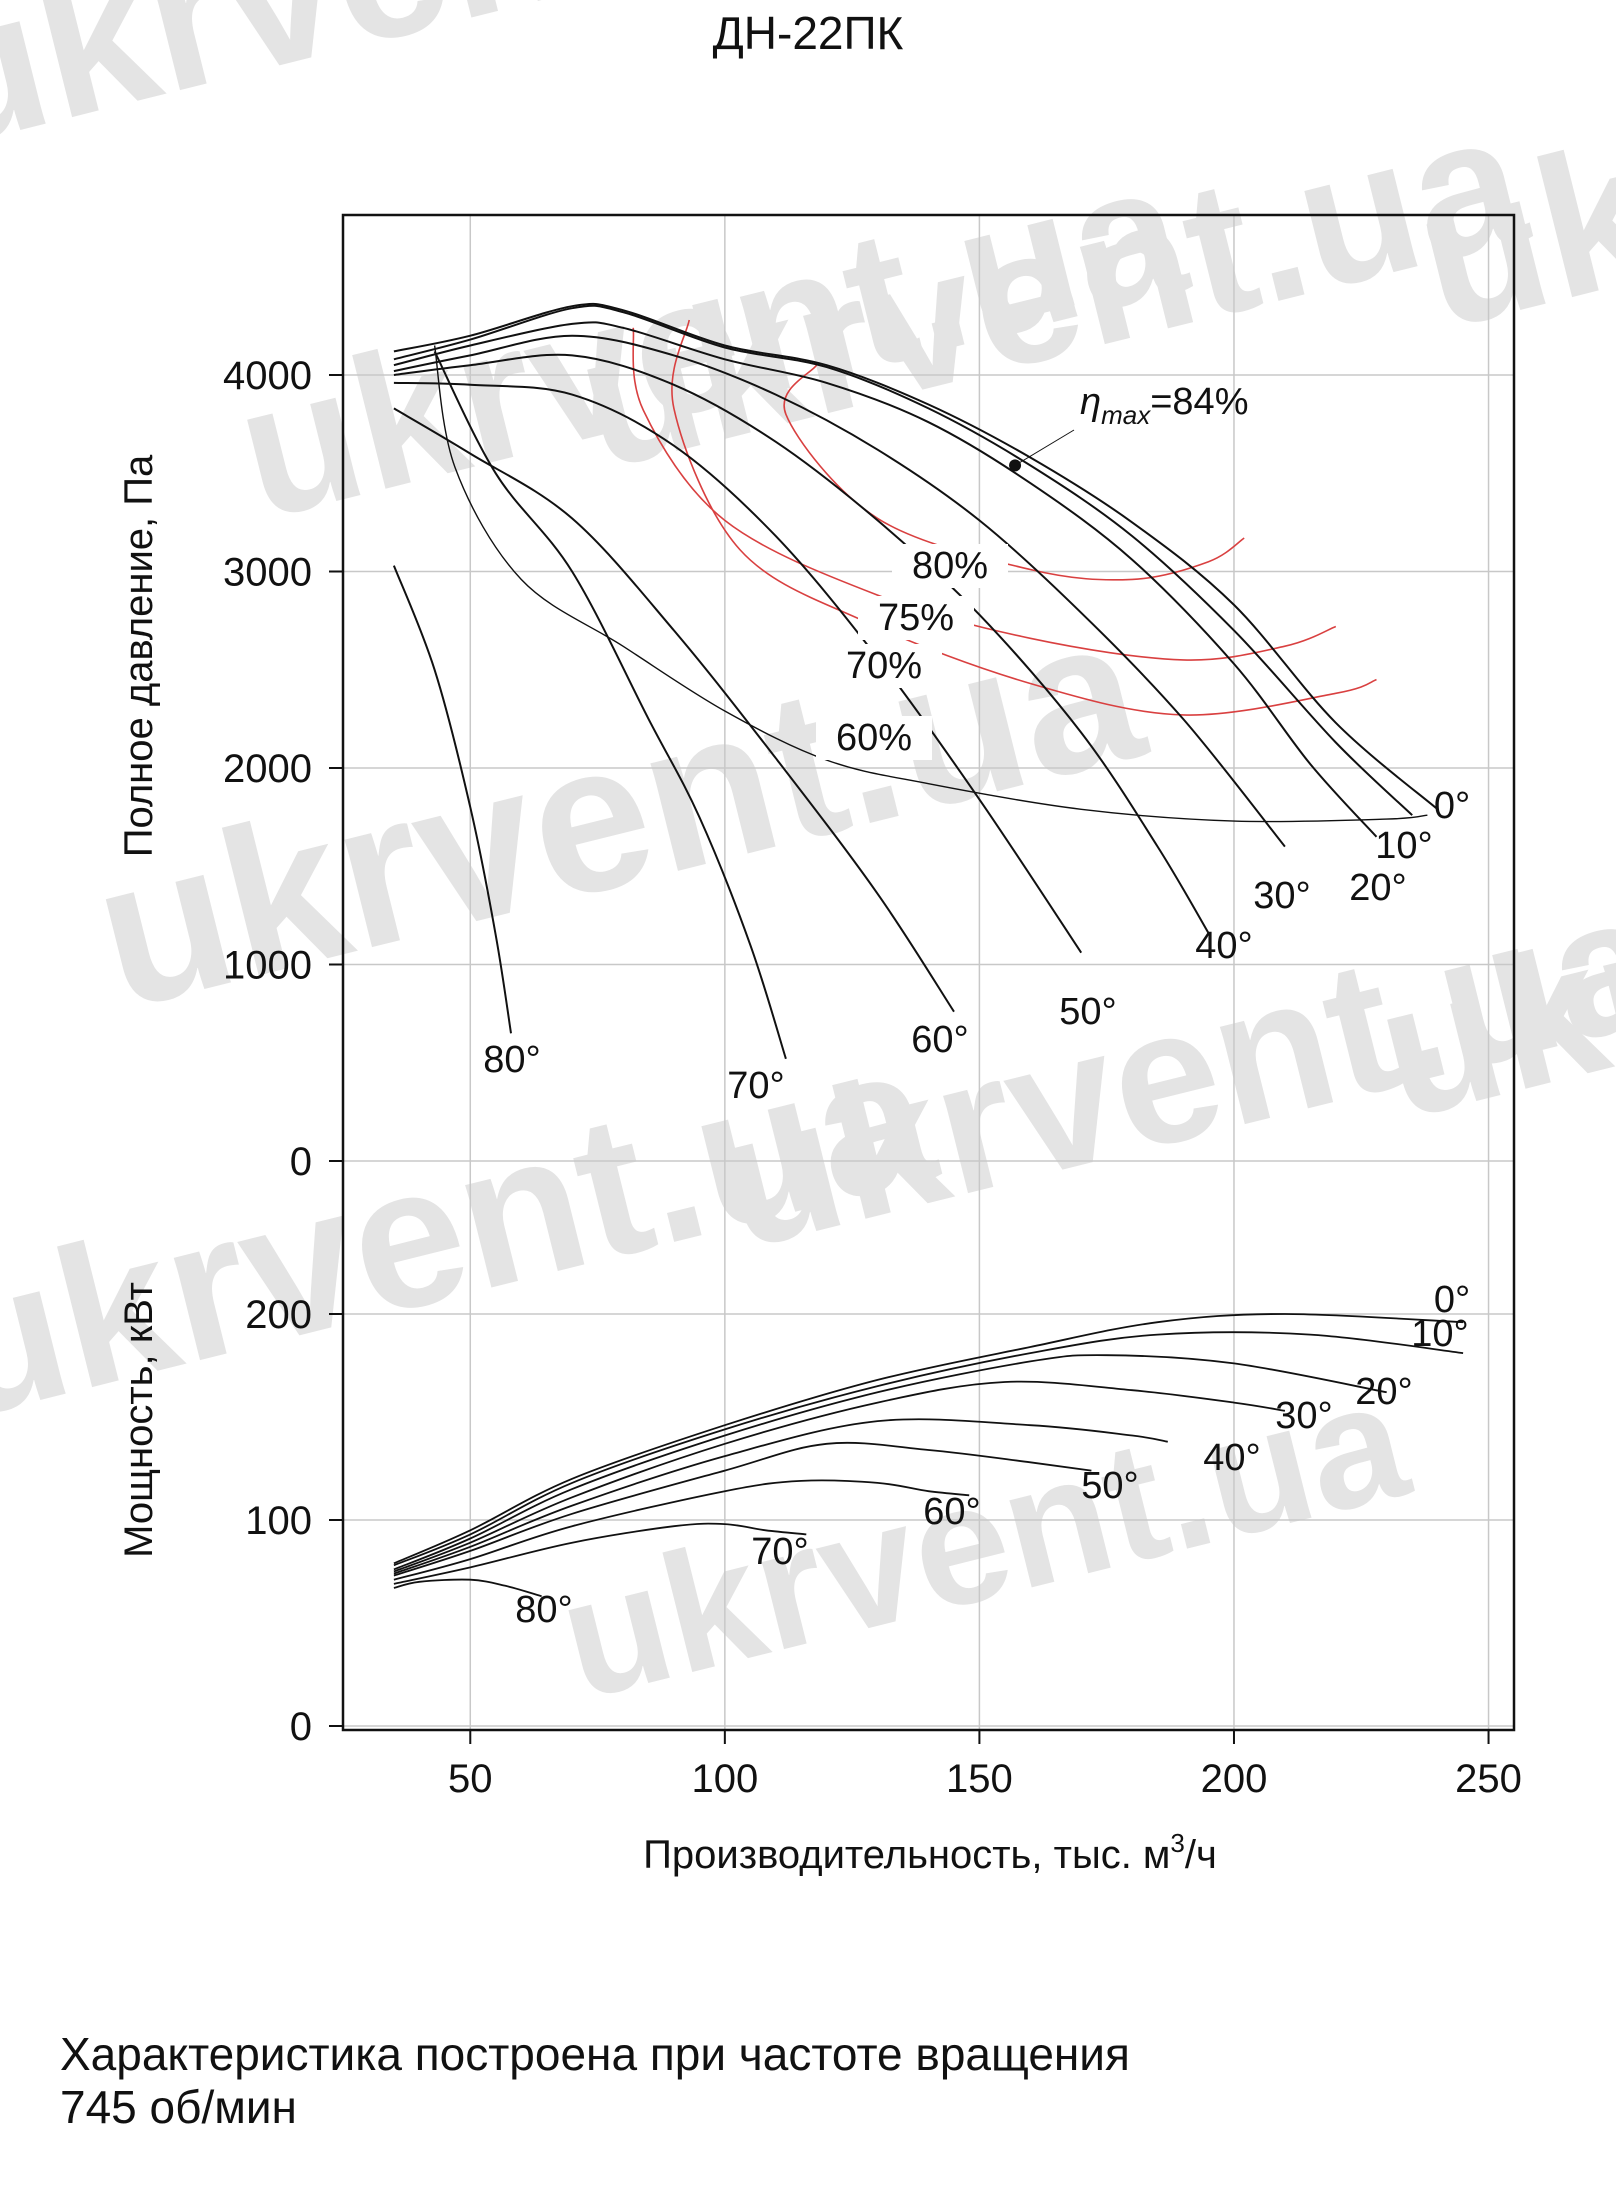 The image size is (1616, 2186). I want to click on power-curves, so click(928, 1455).